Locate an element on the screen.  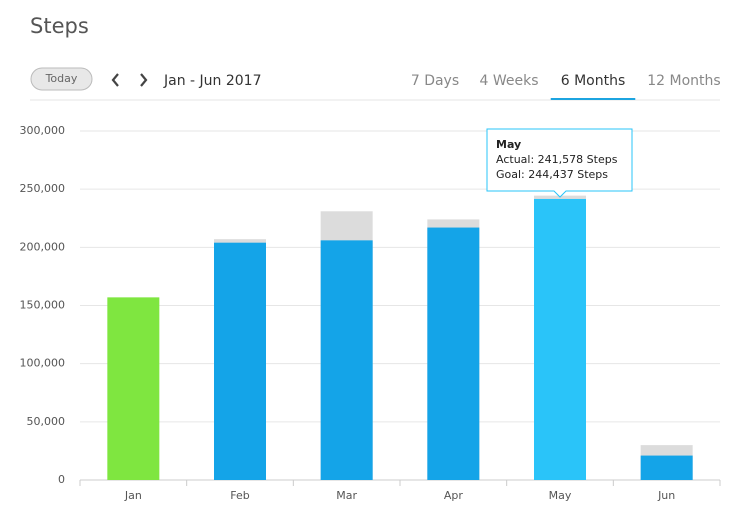
tooltip-line: Goal: 244,437 Steps is located at coordinates (552, 174).